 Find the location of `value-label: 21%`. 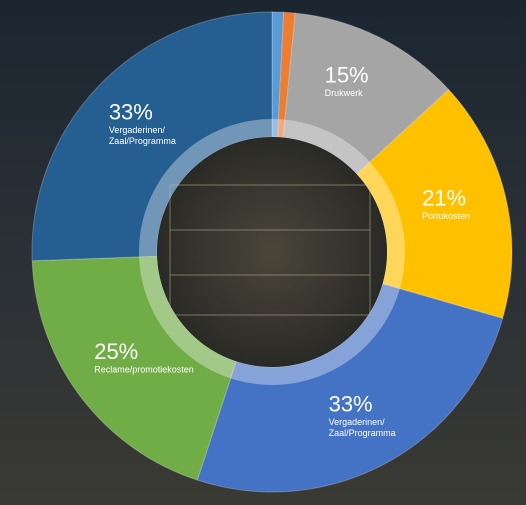

value-label: 21% is located at coordinates (444, 197).